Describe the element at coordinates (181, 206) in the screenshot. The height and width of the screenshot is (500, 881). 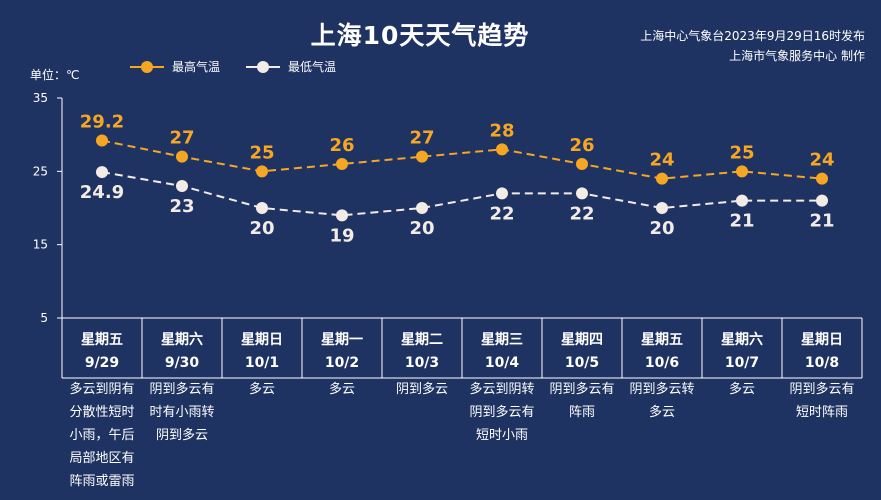
I see `data-label-low: 23` at that location.